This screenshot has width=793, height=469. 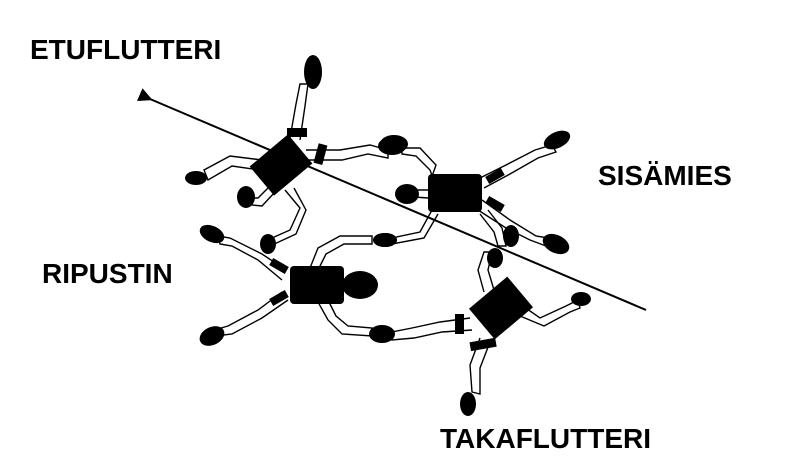 What do you see at coordinates (295, 154) in the screenshot?
I see `front-floater-figure` at bounding box center [295, 154].